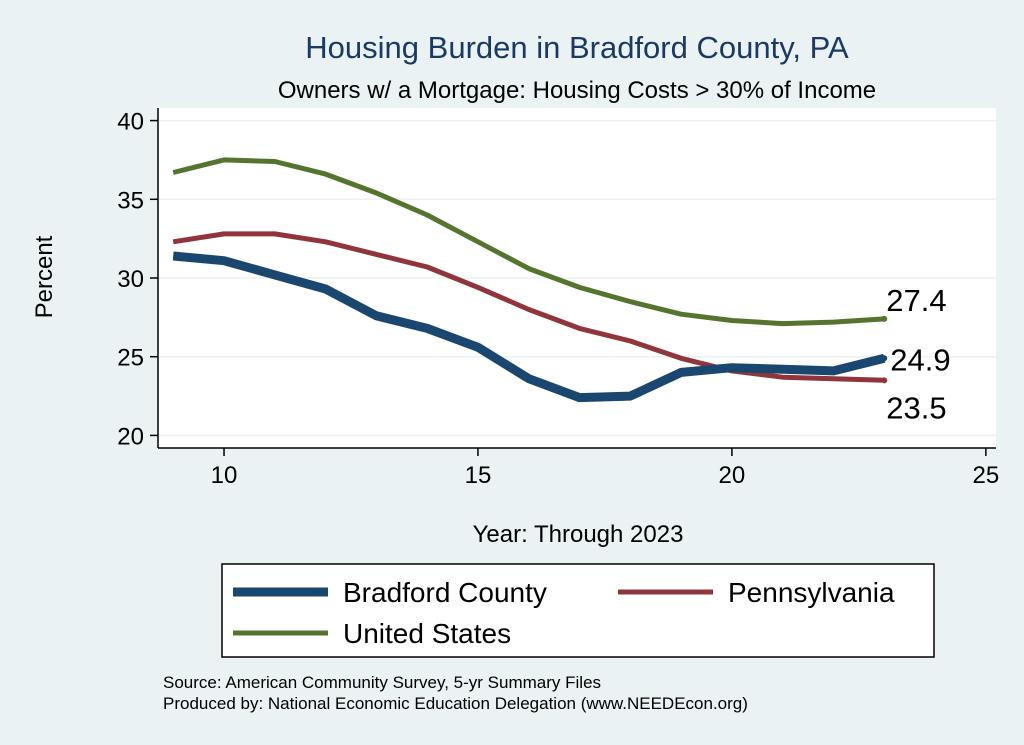 The height and width of the screenshot is (745, 1024). What do you see at coordinates (916, 407) in the screenshot?
I see `end-label-1: 23.5` at bounding box center [916, 407].